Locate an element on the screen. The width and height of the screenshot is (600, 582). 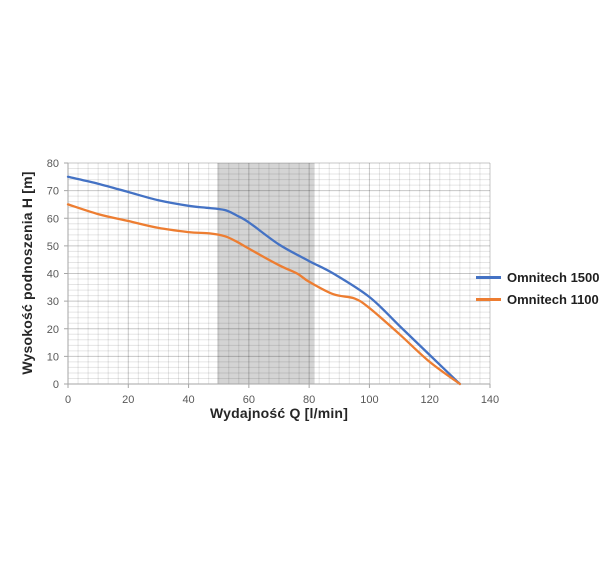
legend-label-omnitech-1100: Omnitech 1100 is located at coordinates (553, 299).